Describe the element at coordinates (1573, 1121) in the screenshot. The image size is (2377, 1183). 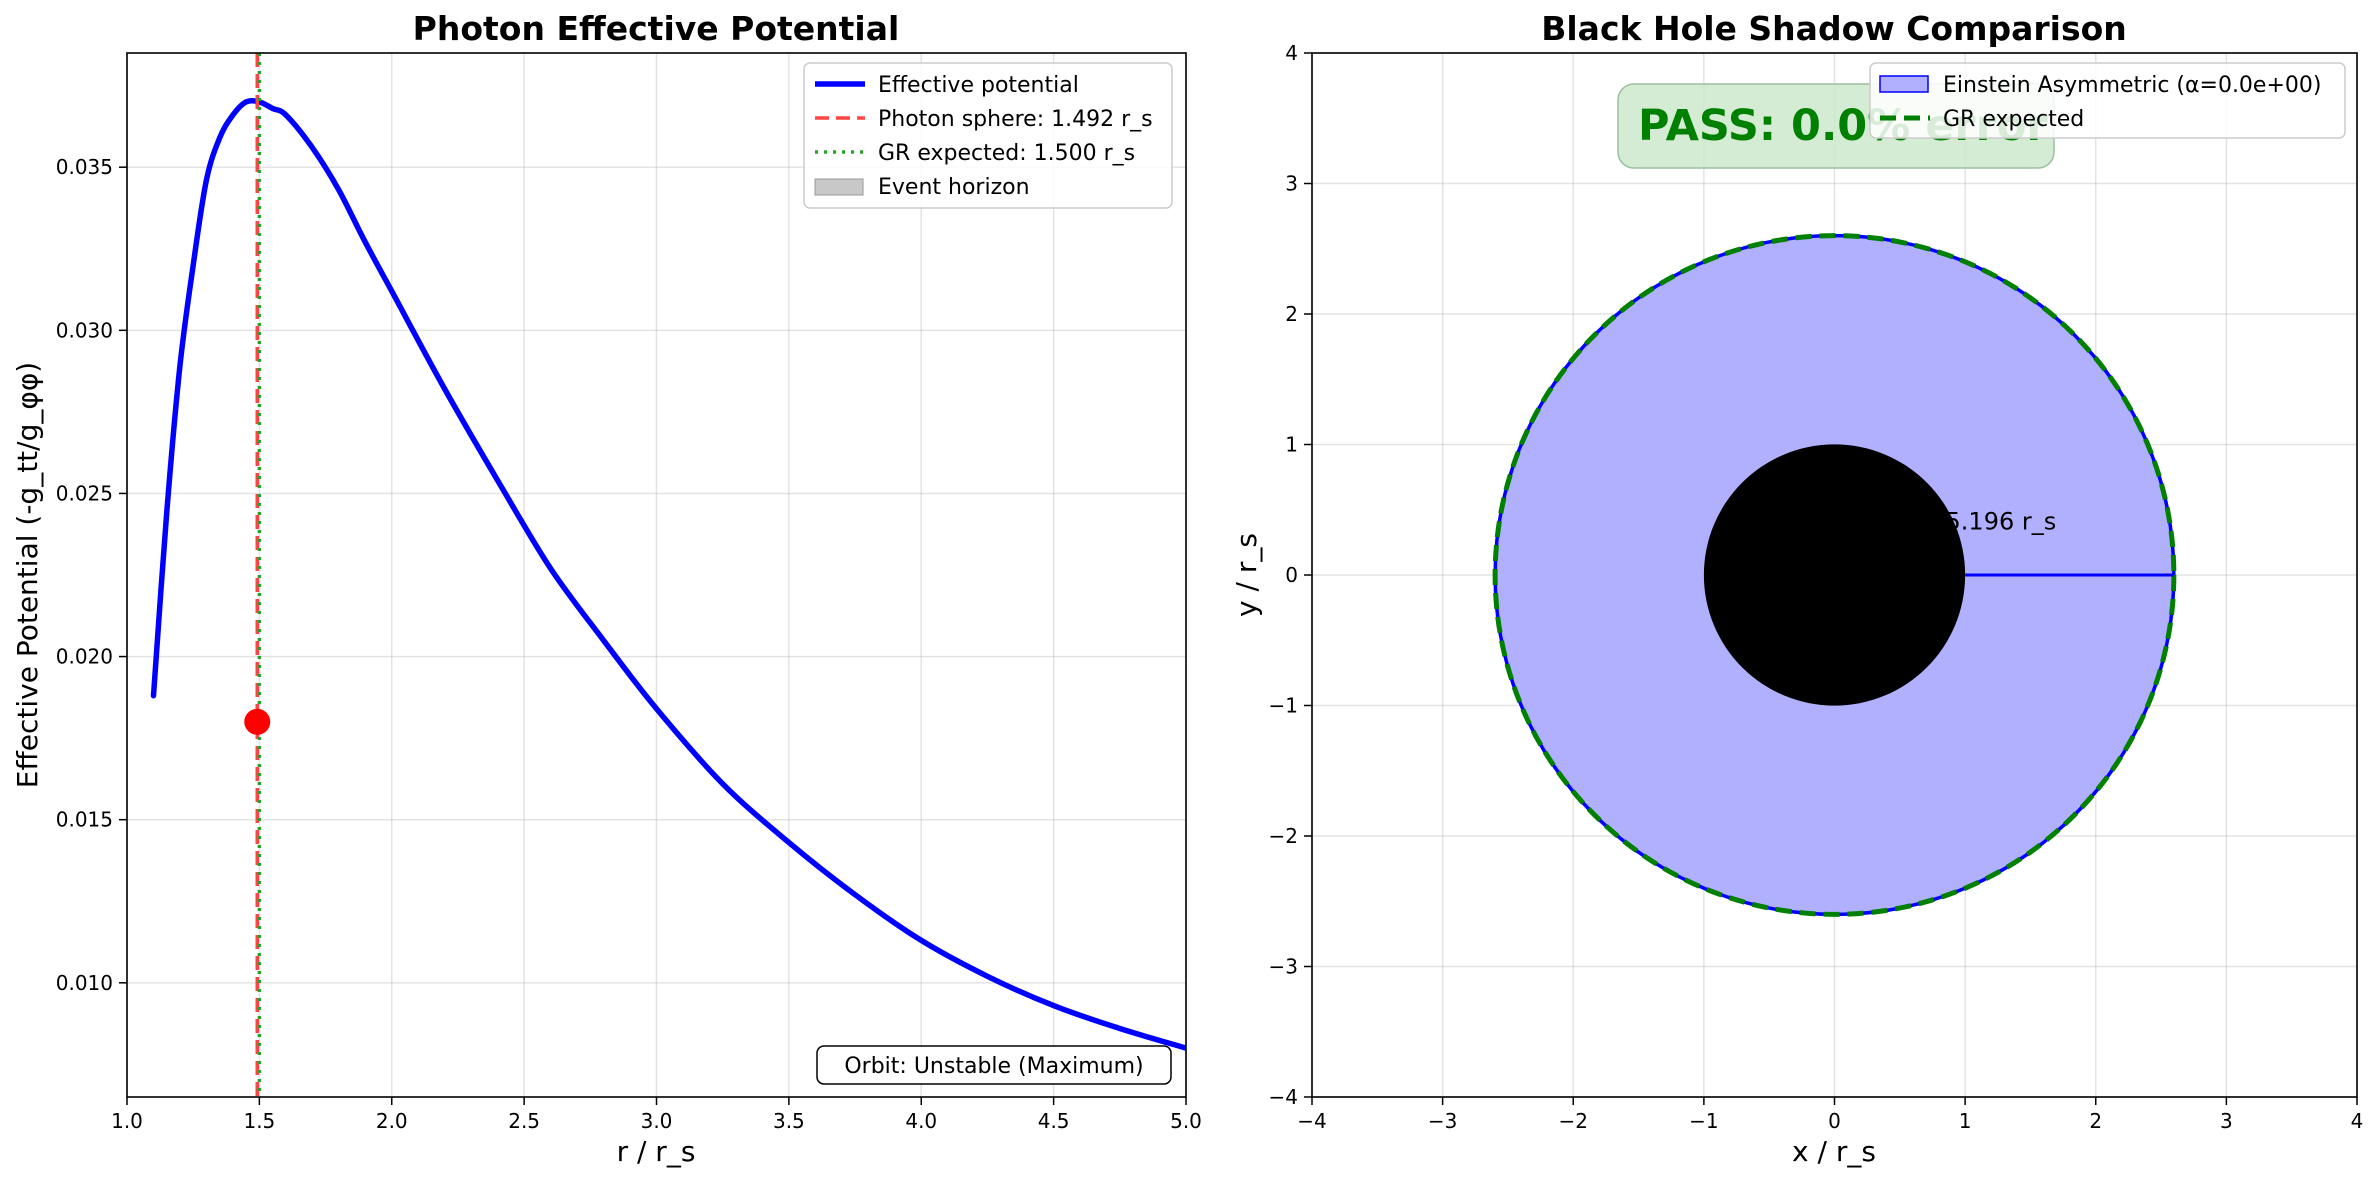
I see `right-x-tick-label: −2` at that location.